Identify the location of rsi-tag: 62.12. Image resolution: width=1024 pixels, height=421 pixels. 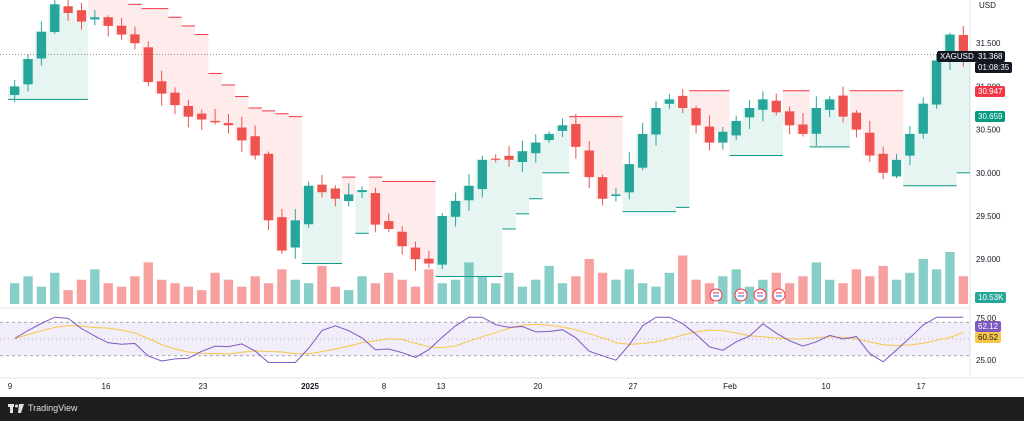
(988, 326).